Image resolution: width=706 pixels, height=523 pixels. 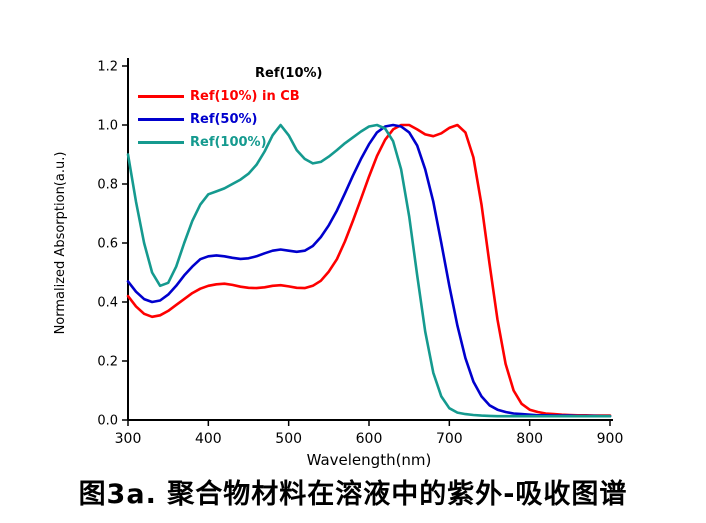 What do you see at coordinates (230, 73) in the screenshot?
I see `legend-entry: Ref(10%)` at bounding box center [230, 73].